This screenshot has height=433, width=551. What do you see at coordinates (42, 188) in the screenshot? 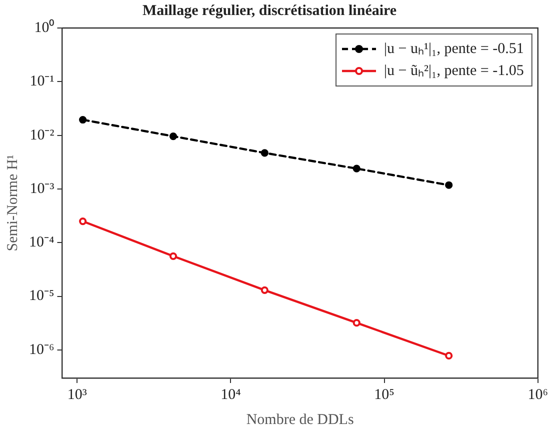
I see `y-tick-label: 10⁻³` at bounding box center [42, 188].